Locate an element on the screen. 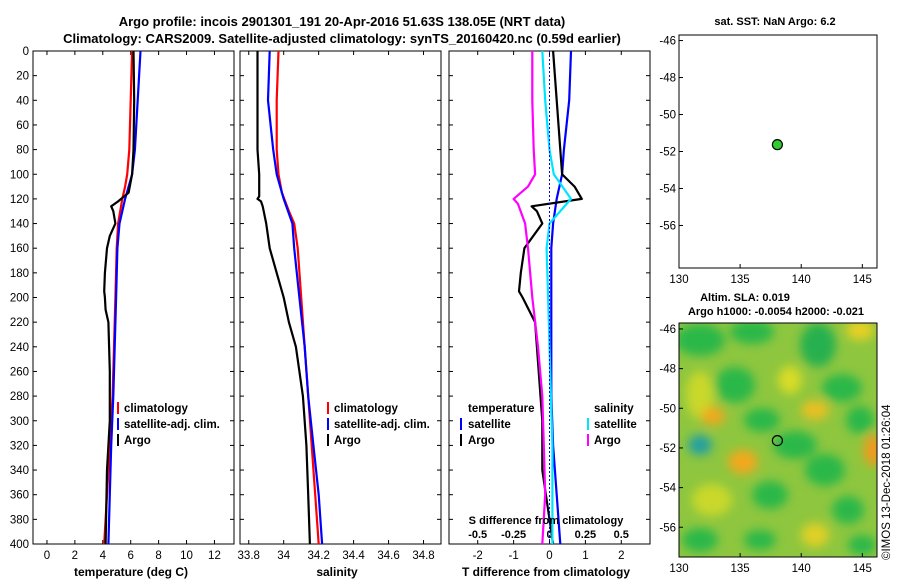  x-tick-label: 4 is located at coordinates (103, 556).